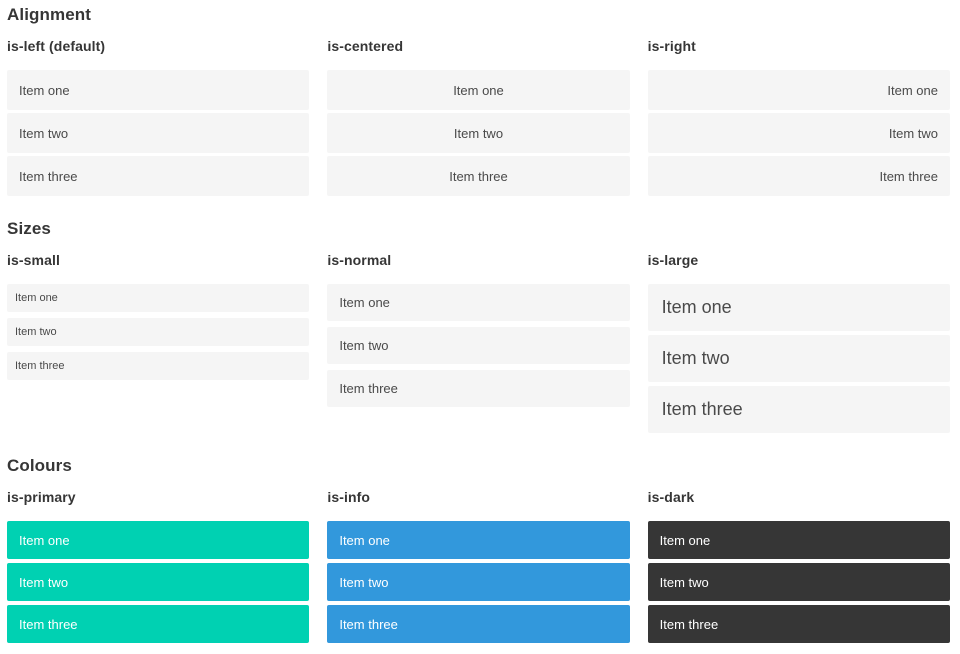 This screenshot has width=960, height=654. I want to click on column-is-normal: is-normal Item one Item two Item three, so click(478, 342).